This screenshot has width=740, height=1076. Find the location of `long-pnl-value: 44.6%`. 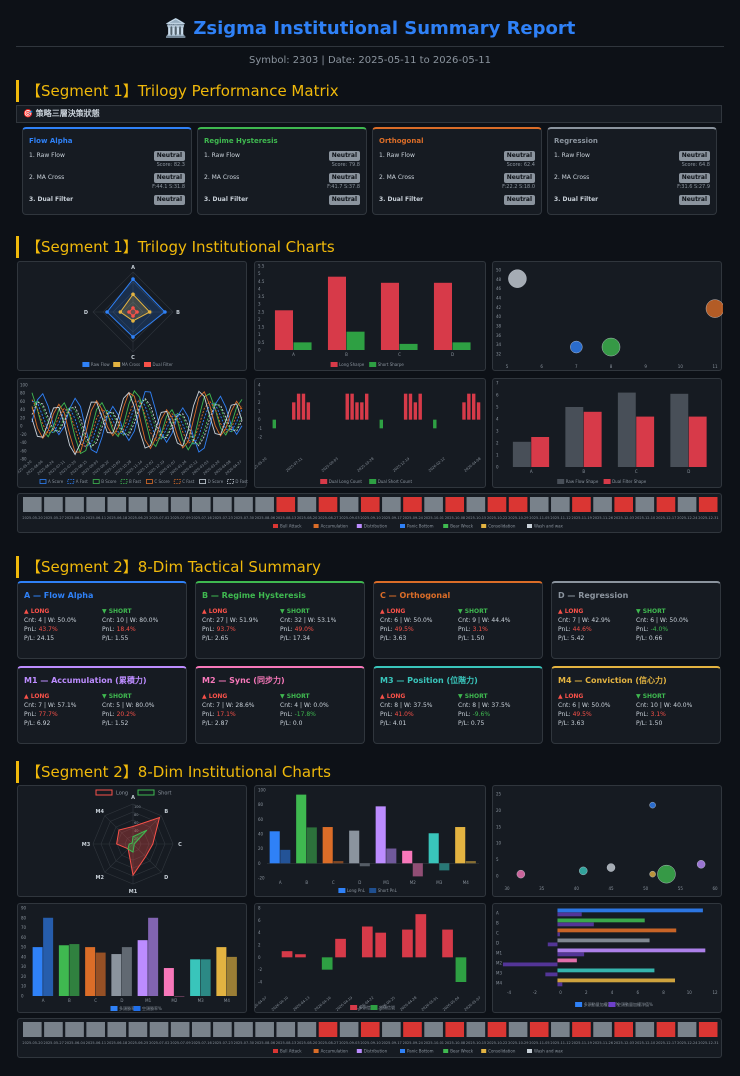

long-pnl-value: 44.6% is located at coordinates (582, 629).